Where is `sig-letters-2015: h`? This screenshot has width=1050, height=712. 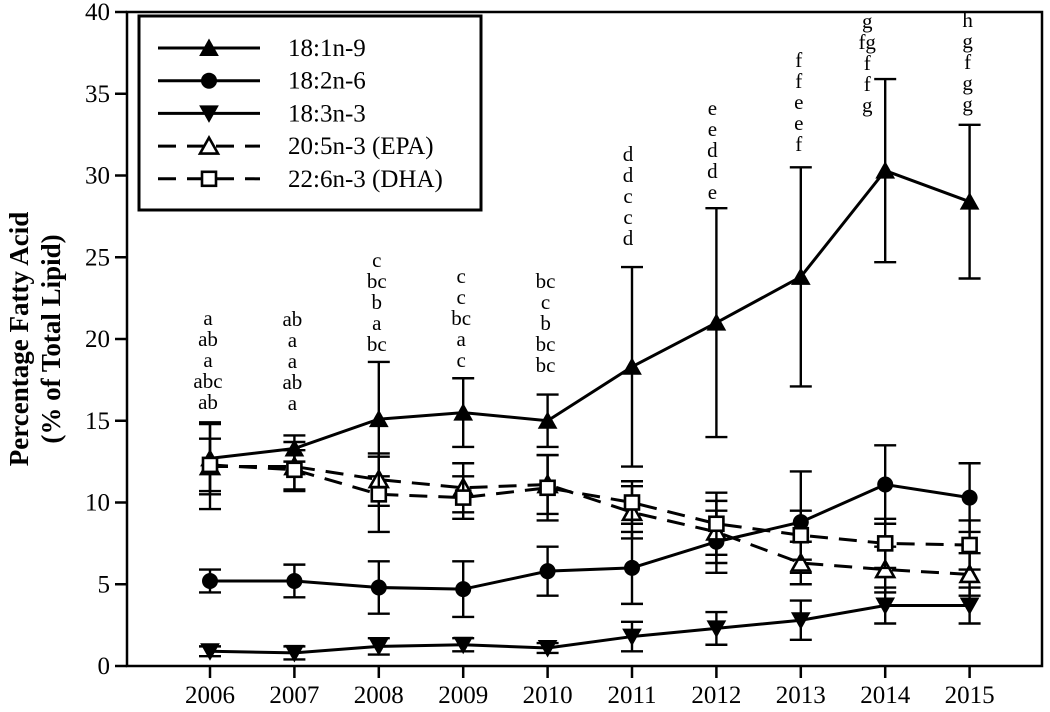
sig-letters-2015: h is located at coordinates (967, 20).